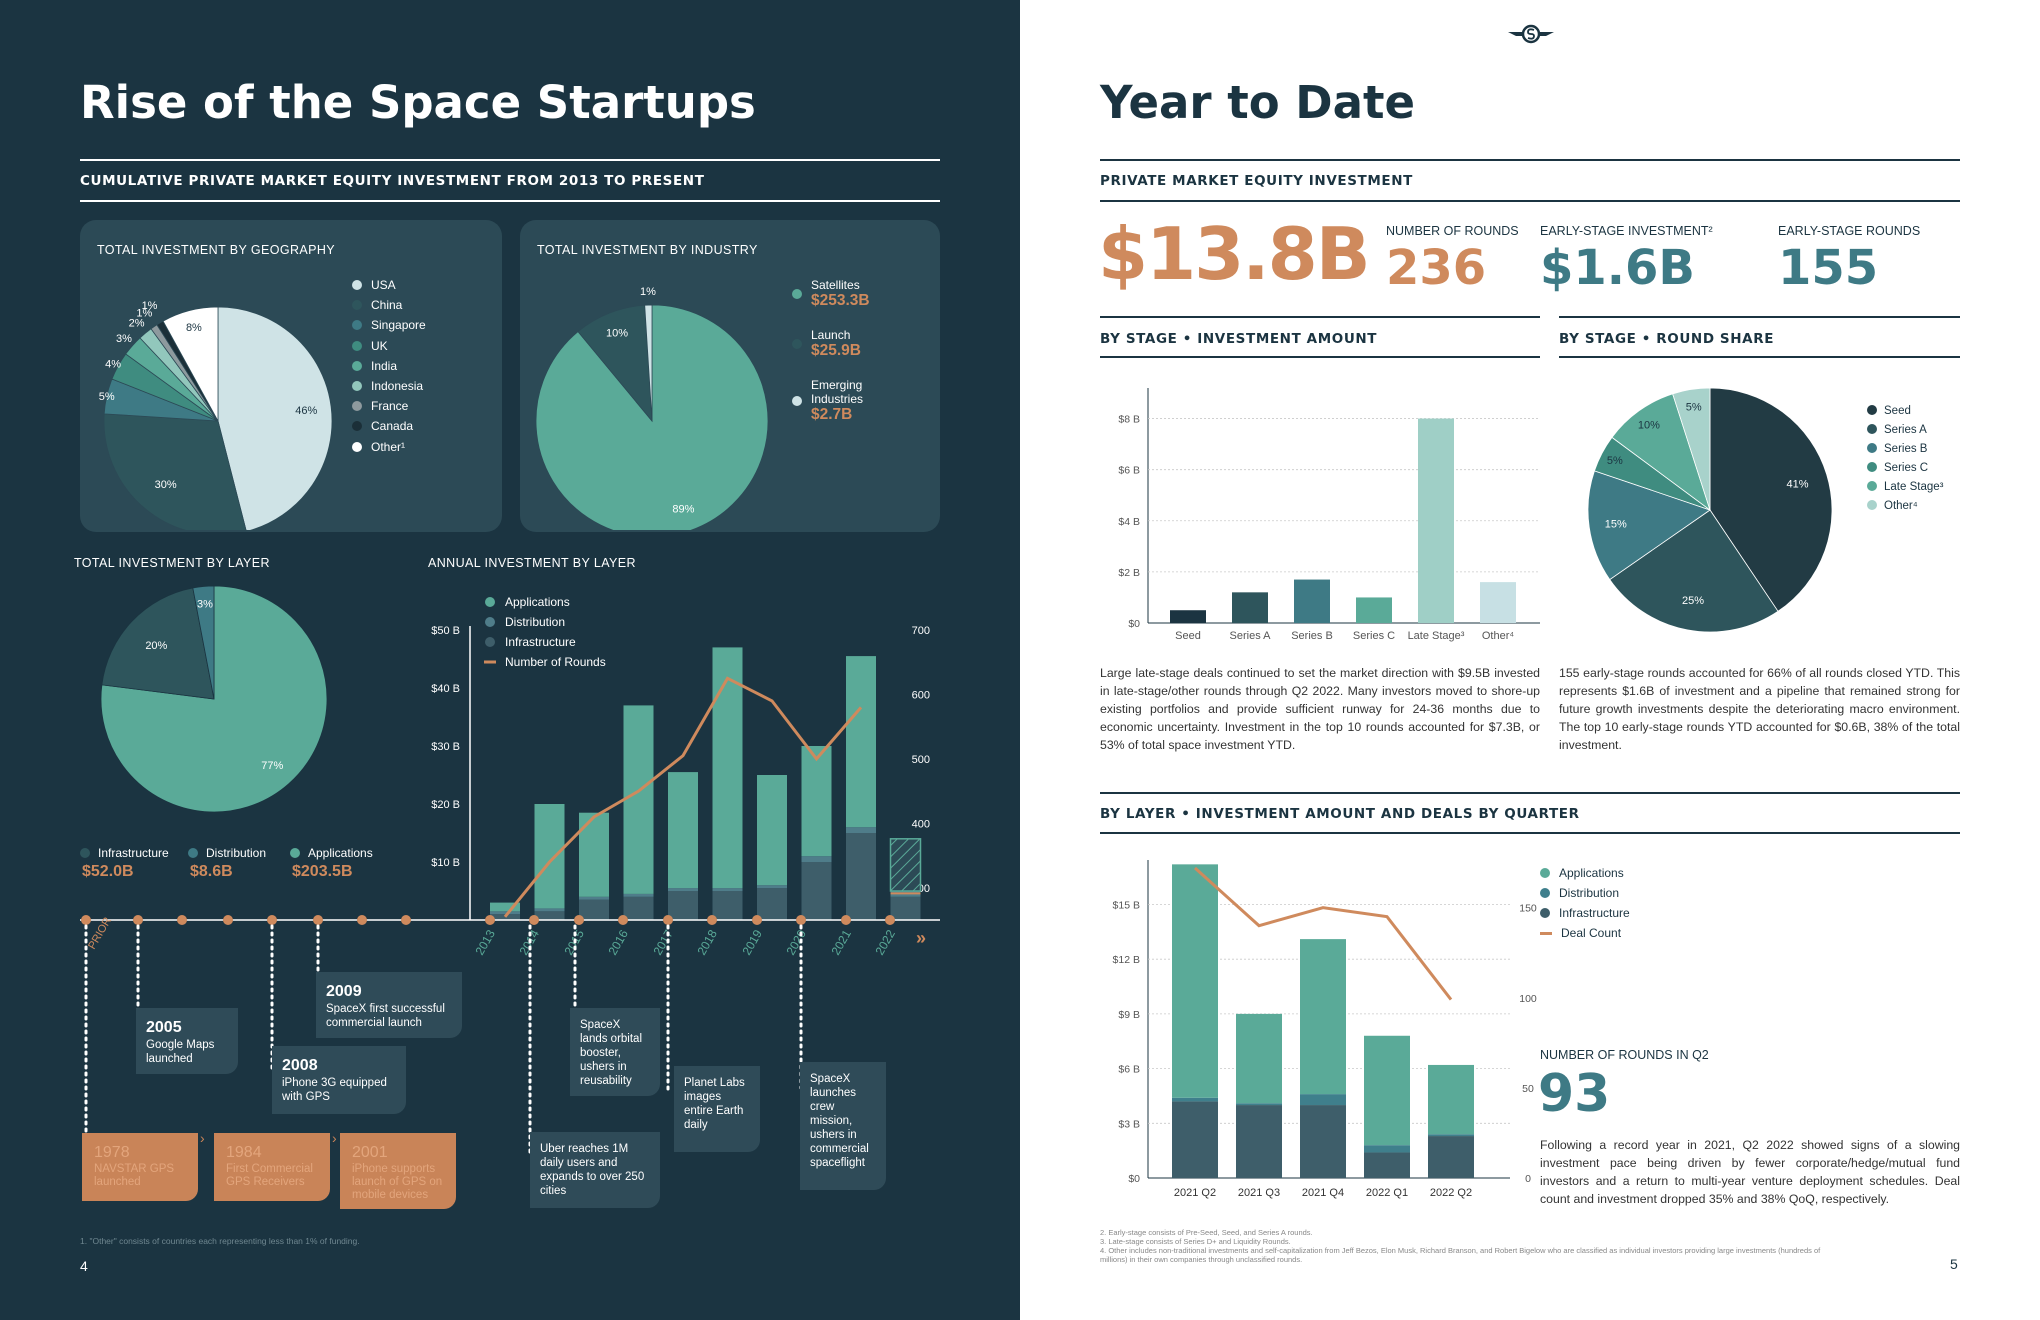  I want to click on bar-distribution-2021-q4, so click(1323, 1100).